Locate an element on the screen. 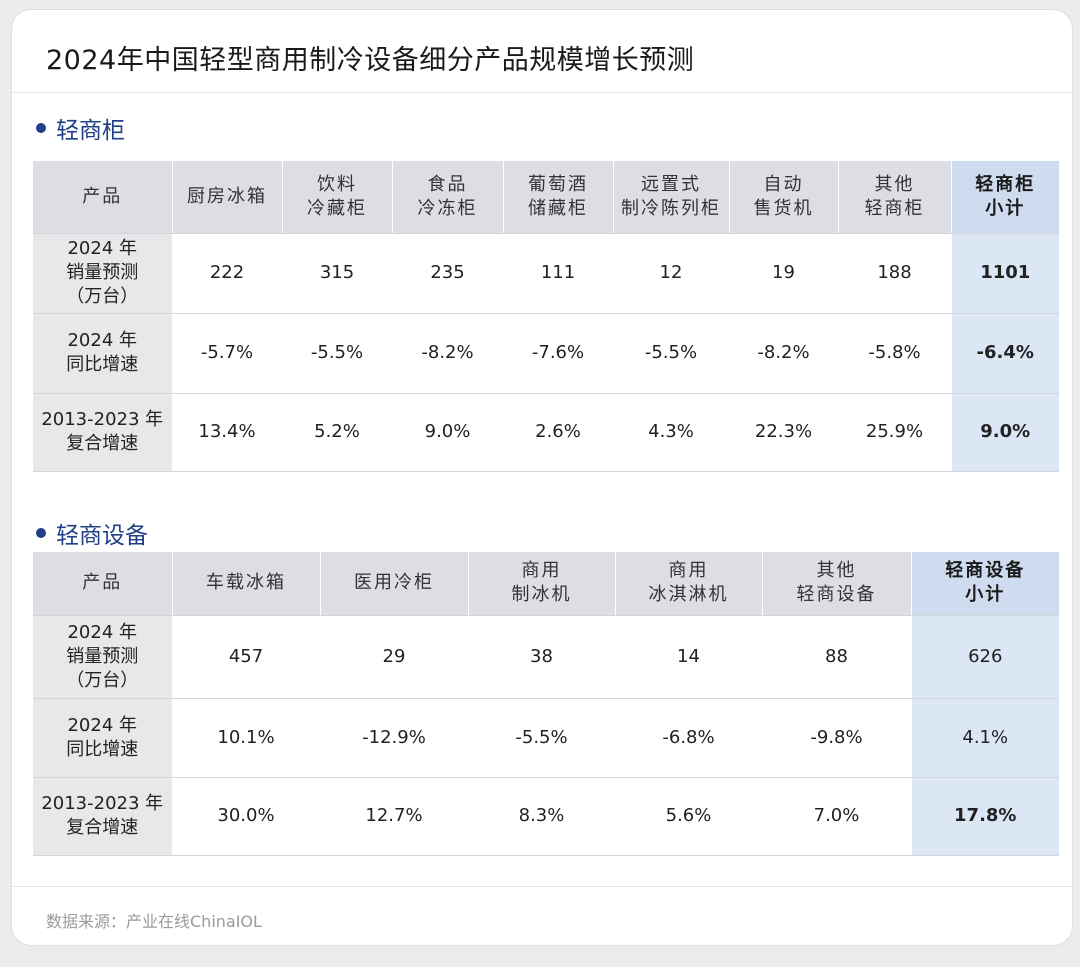 The image size is (1080, 967). header-cell-subtotal: 轻商设备 小计 is located at coordinates (985, 584).